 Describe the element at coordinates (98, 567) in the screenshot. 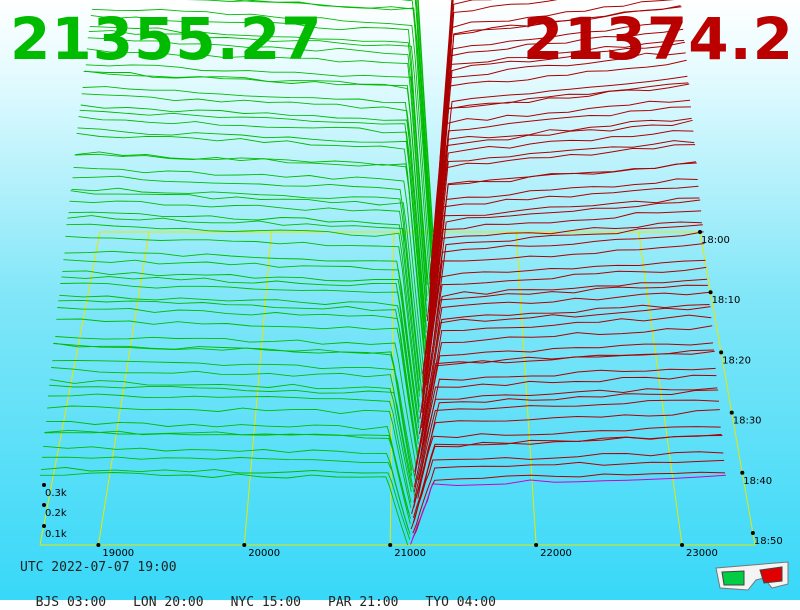

I see `utc-time: UTC 2022-07-07 19:00` at that location.